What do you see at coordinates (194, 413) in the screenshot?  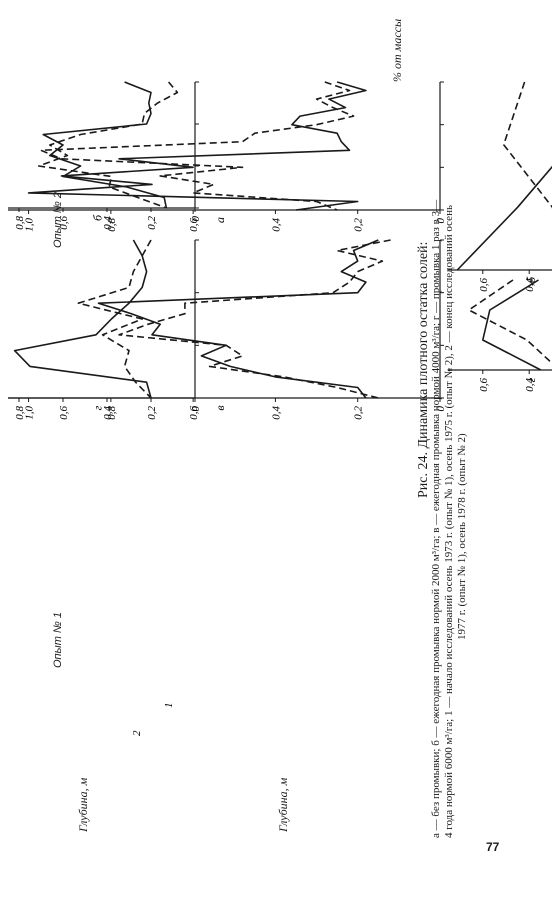 I see `value-tick-label-exp2-v-3: 0,6` at bounding box center [194, 413].